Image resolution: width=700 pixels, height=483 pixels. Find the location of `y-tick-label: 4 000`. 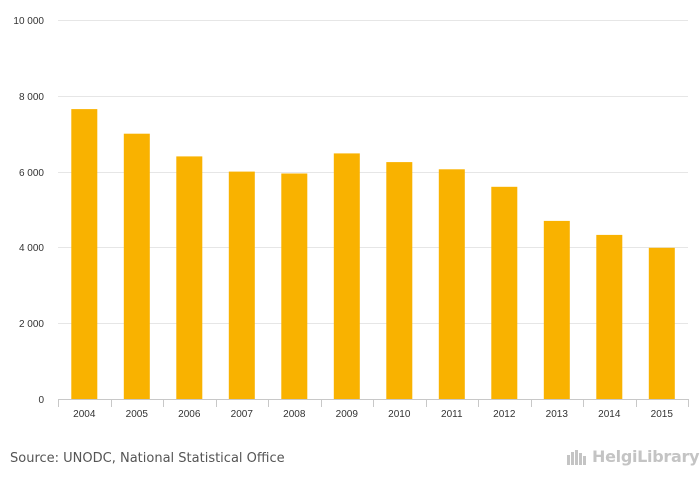

y-tick-label: 4 000 is located at coordinates (31, 248).